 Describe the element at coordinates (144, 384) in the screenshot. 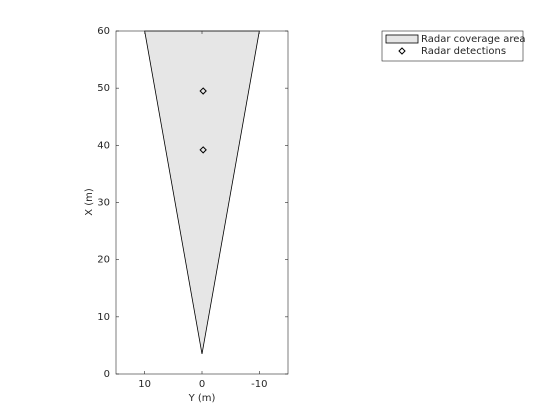

I see `x-tick-label: 10` at that location.